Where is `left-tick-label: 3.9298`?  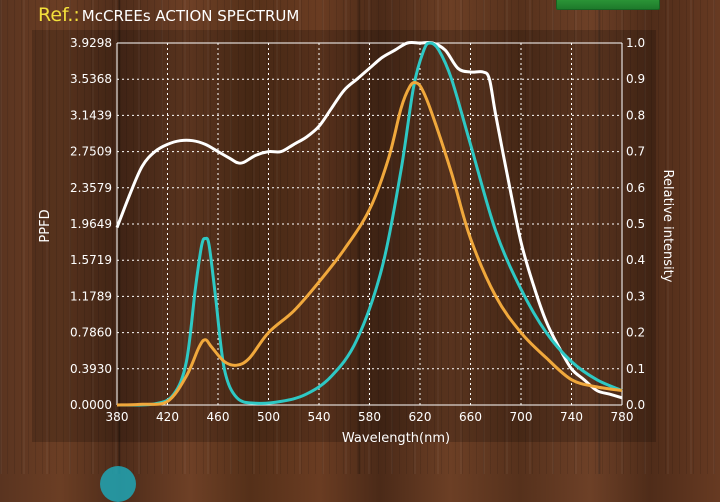
left-tick-label: 3.9298 is located at coordinates (91, 43).